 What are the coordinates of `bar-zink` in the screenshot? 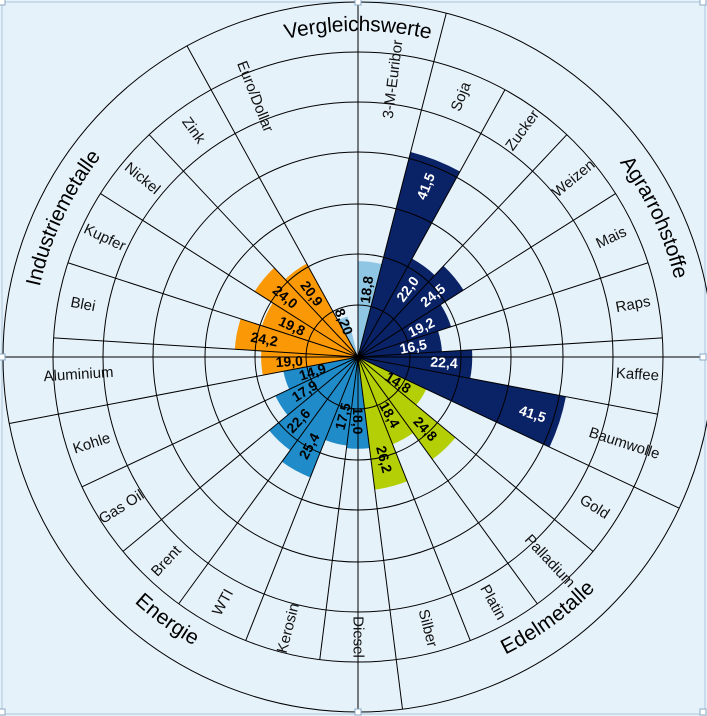 It's located at (321, 310).